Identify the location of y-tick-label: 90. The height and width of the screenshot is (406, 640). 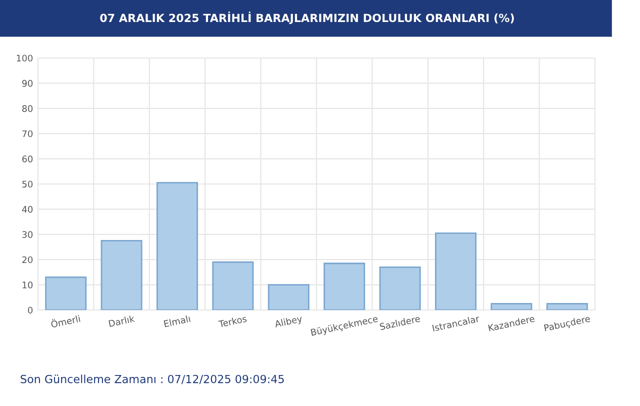
(27, 83).